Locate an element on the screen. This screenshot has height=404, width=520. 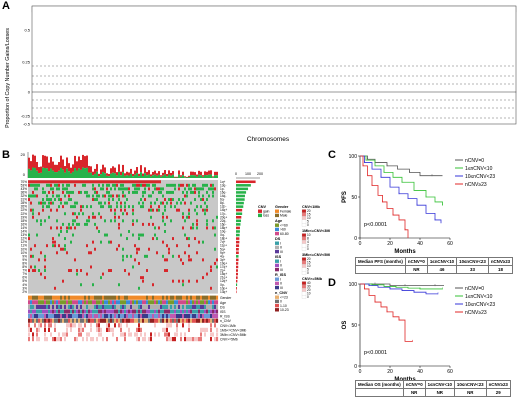
row-percent: 4% is located at coordinates (24, 285).